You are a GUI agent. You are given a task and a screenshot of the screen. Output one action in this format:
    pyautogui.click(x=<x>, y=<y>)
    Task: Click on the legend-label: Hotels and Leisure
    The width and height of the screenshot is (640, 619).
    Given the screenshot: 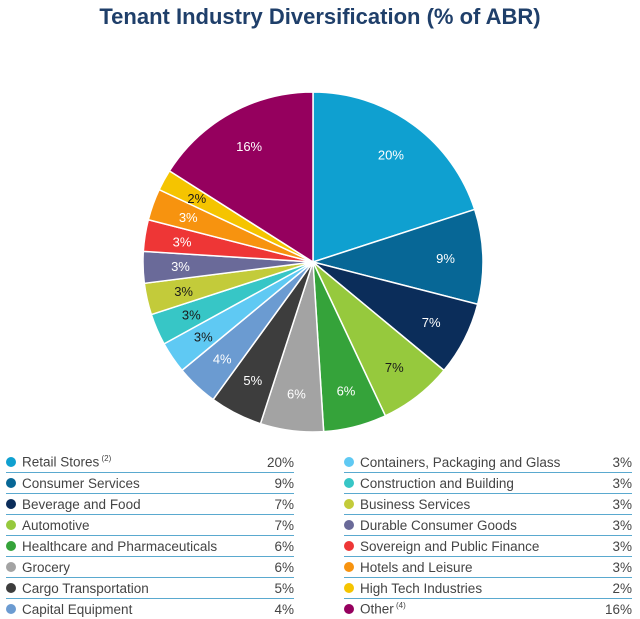 What is the action you would take?
    pyautogui.click(x=416, y=567)
    